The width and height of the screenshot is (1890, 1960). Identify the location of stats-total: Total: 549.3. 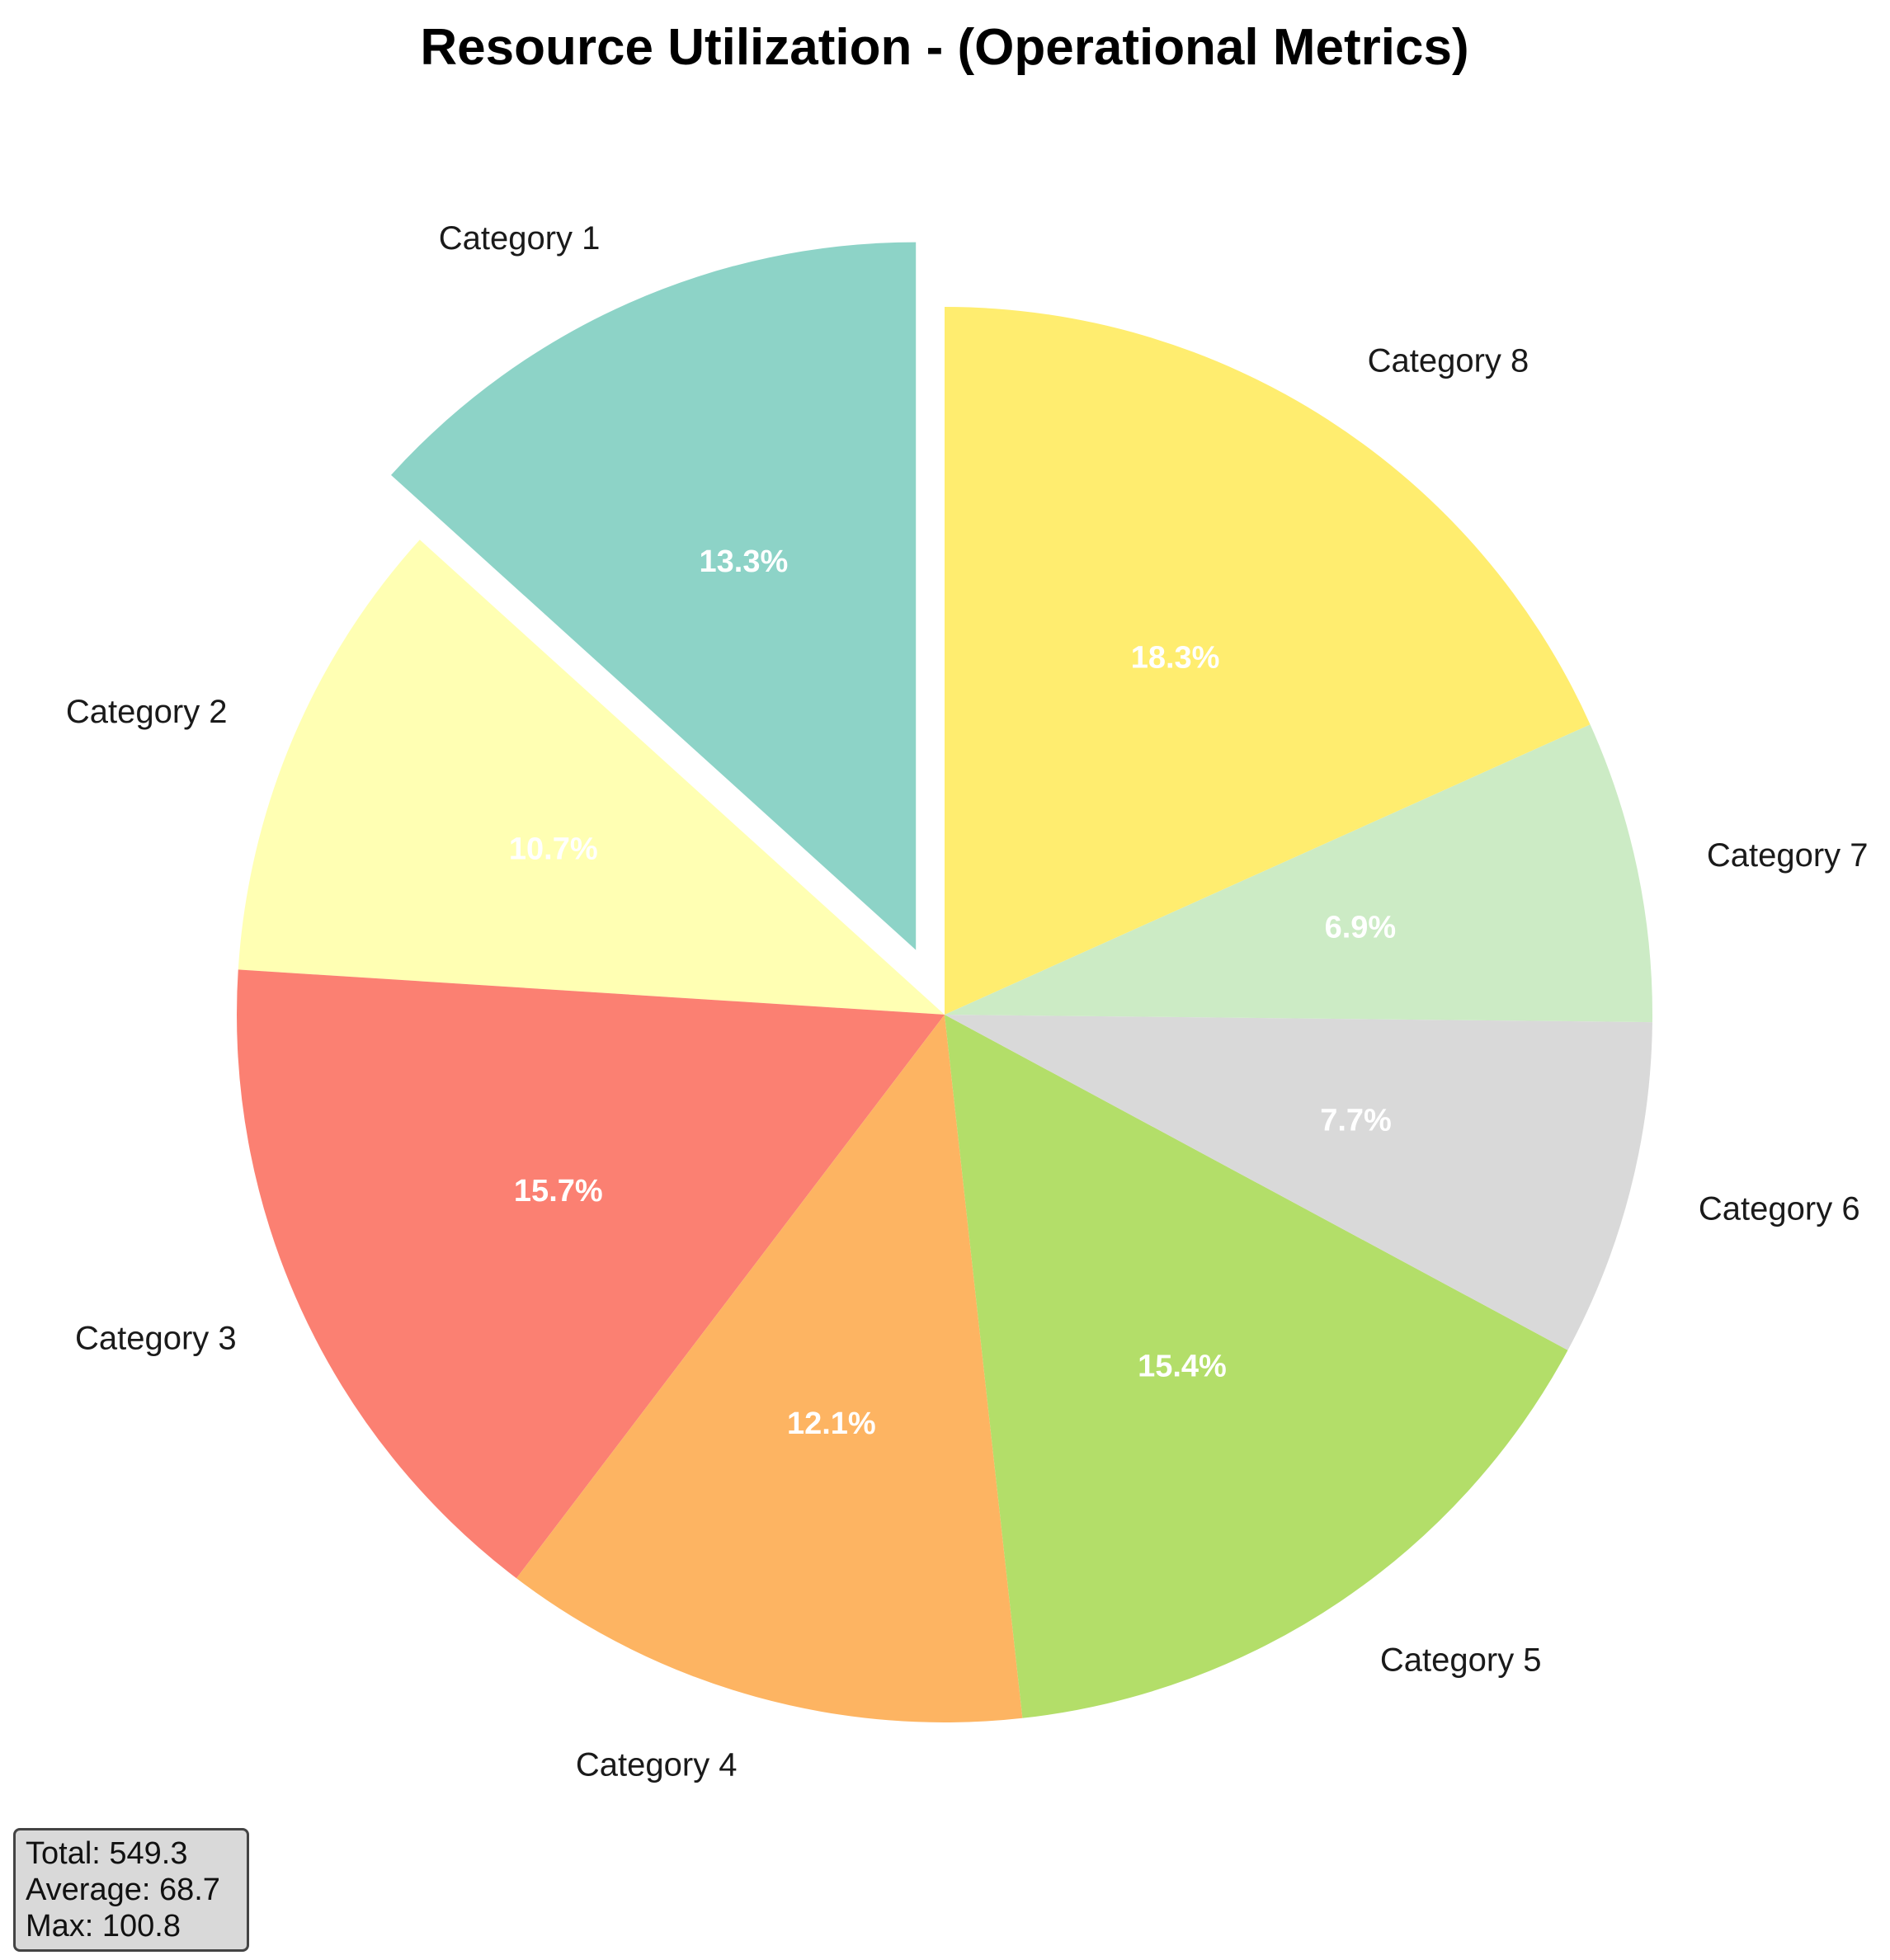
(107, 1854).